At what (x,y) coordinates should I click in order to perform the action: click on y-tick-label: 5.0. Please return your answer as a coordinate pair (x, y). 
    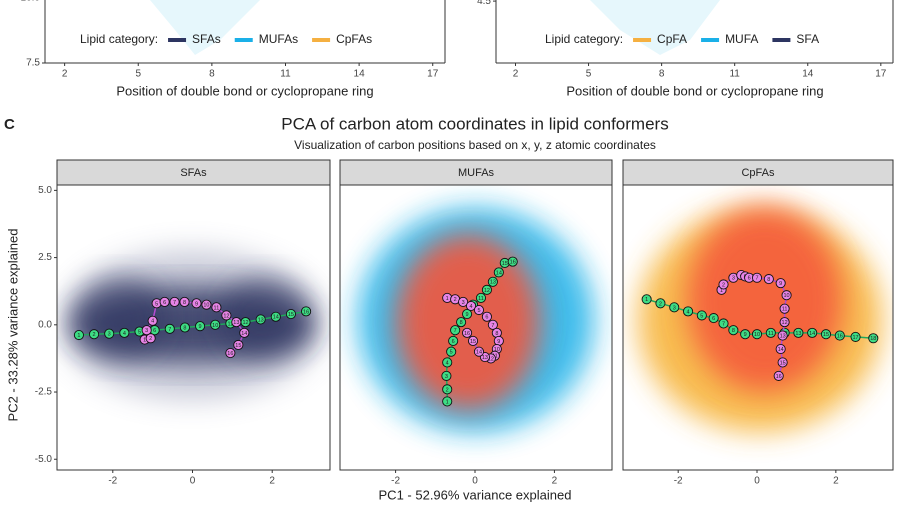
    Looking at the image, I should click on (45, 190).